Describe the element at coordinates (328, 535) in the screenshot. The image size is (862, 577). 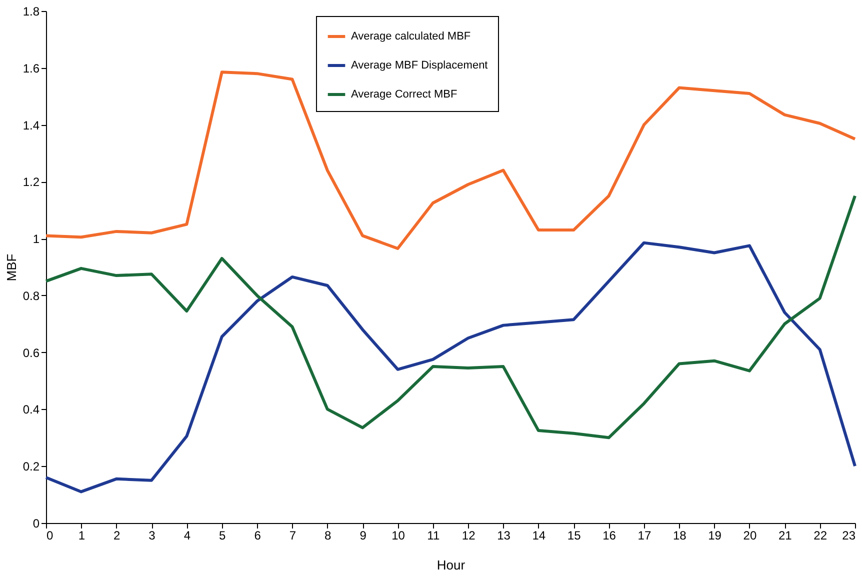
I see `x-tick-label: 8` at that location.